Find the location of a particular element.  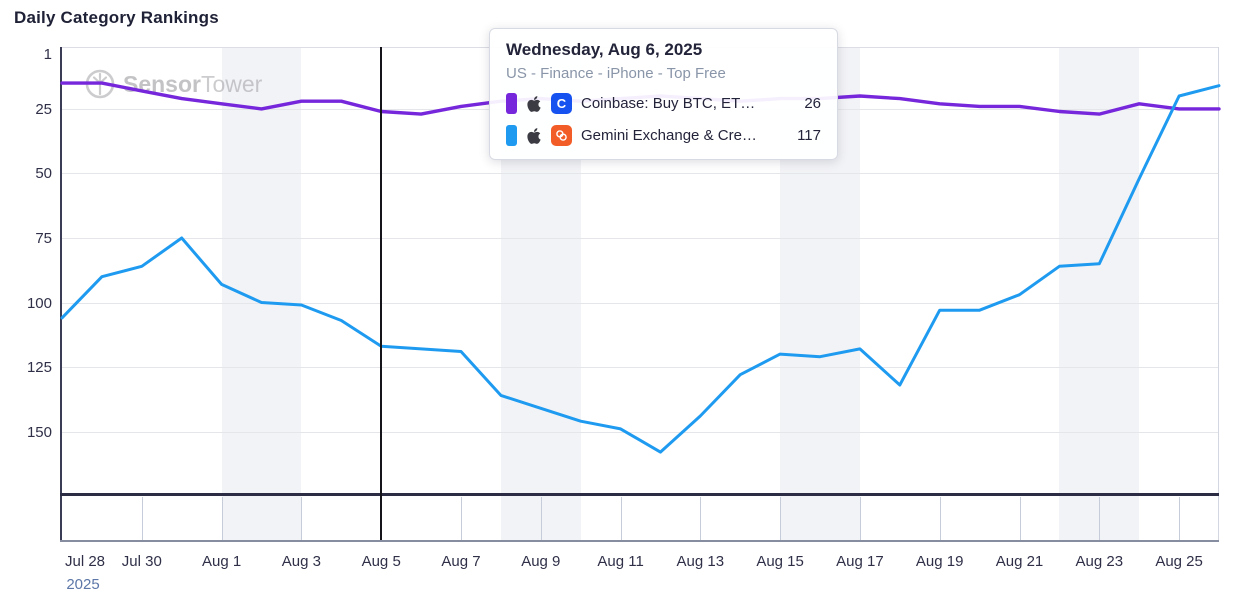

hover-crosshair is located at coordinates (381, 293).